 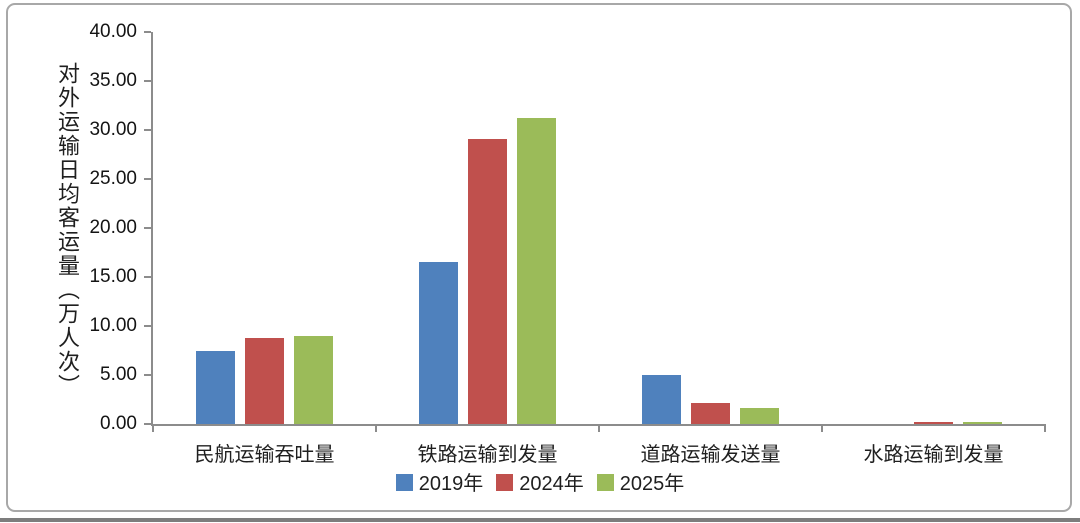 What do you see at coordinates (404, 482) in the screenshot?
I see `legend-swatch-2019年` at bounding box center [404, 482].